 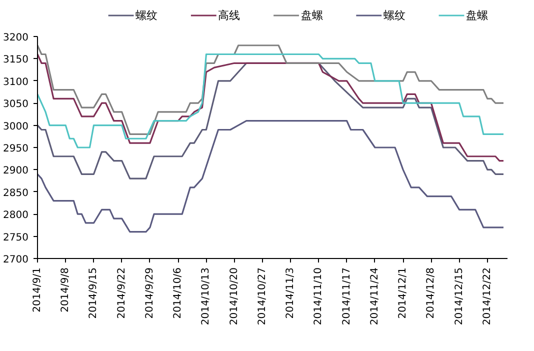 I want to click on x-tick-label: 2014/10/27, so click(x=262, y=296).